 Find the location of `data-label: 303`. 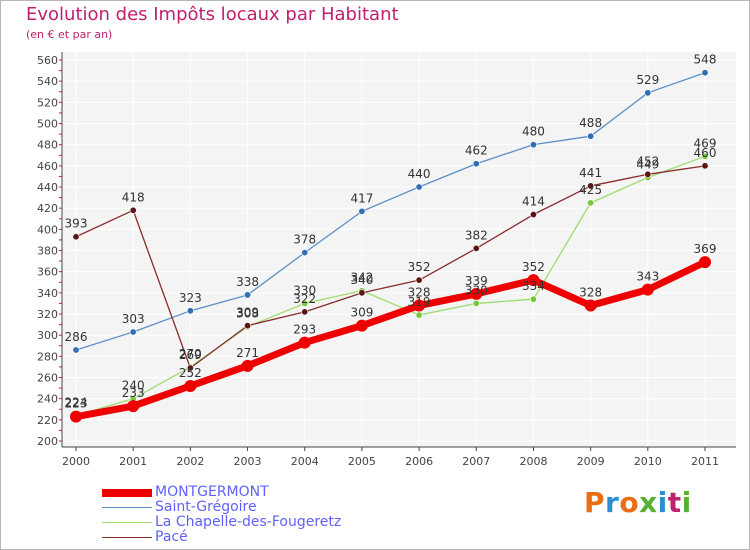

data-label: 303 is located at coordinates (133, 319).